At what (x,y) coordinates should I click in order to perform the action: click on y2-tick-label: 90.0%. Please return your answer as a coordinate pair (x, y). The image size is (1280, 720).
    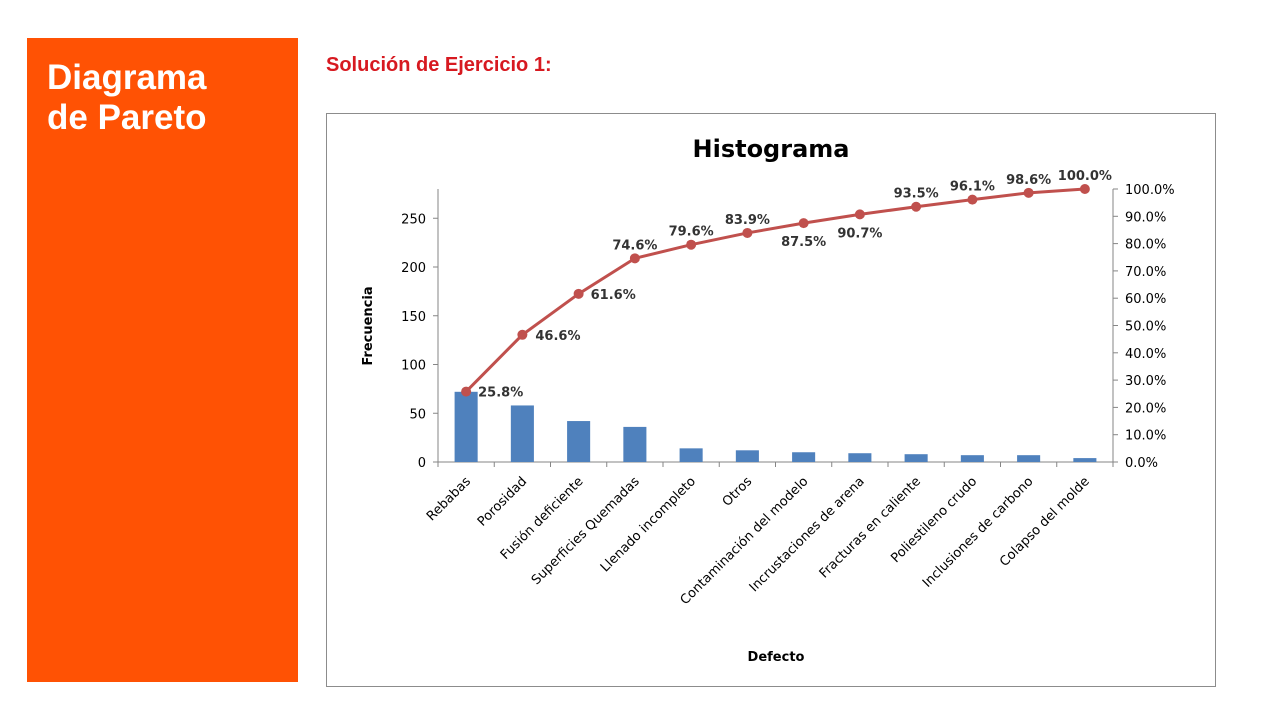
    Looking at the image, I should click on (1145, 217).